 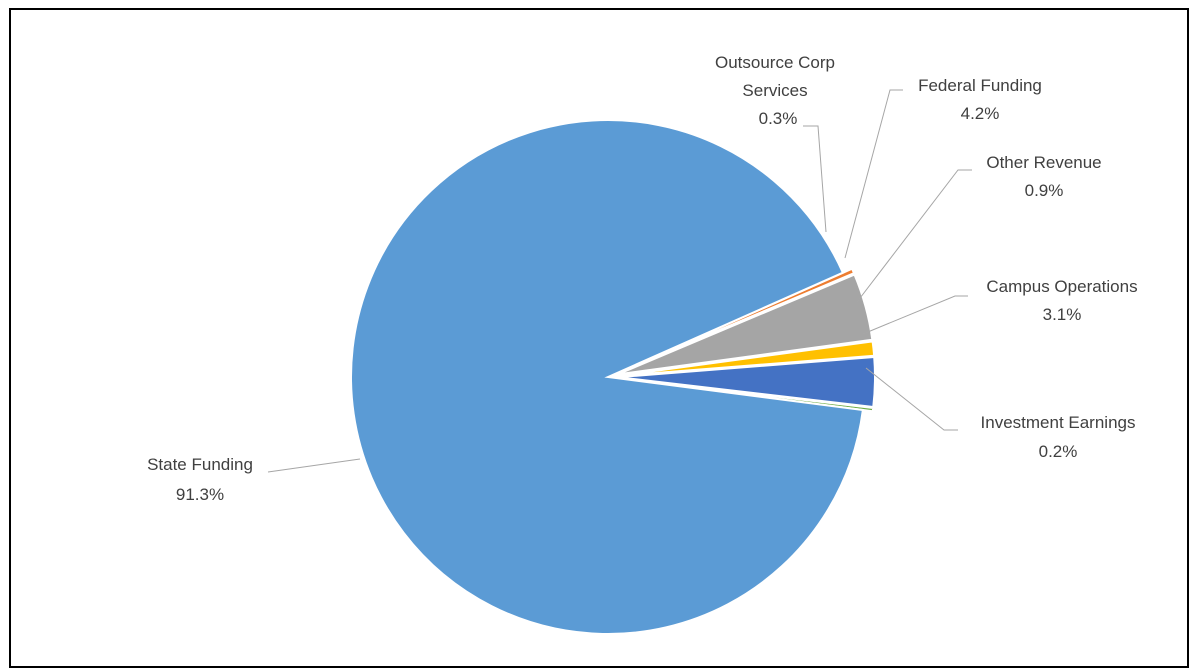 I want to click on label-outsource-name-line1: Outsource Corp, so click(x=775, y=62).